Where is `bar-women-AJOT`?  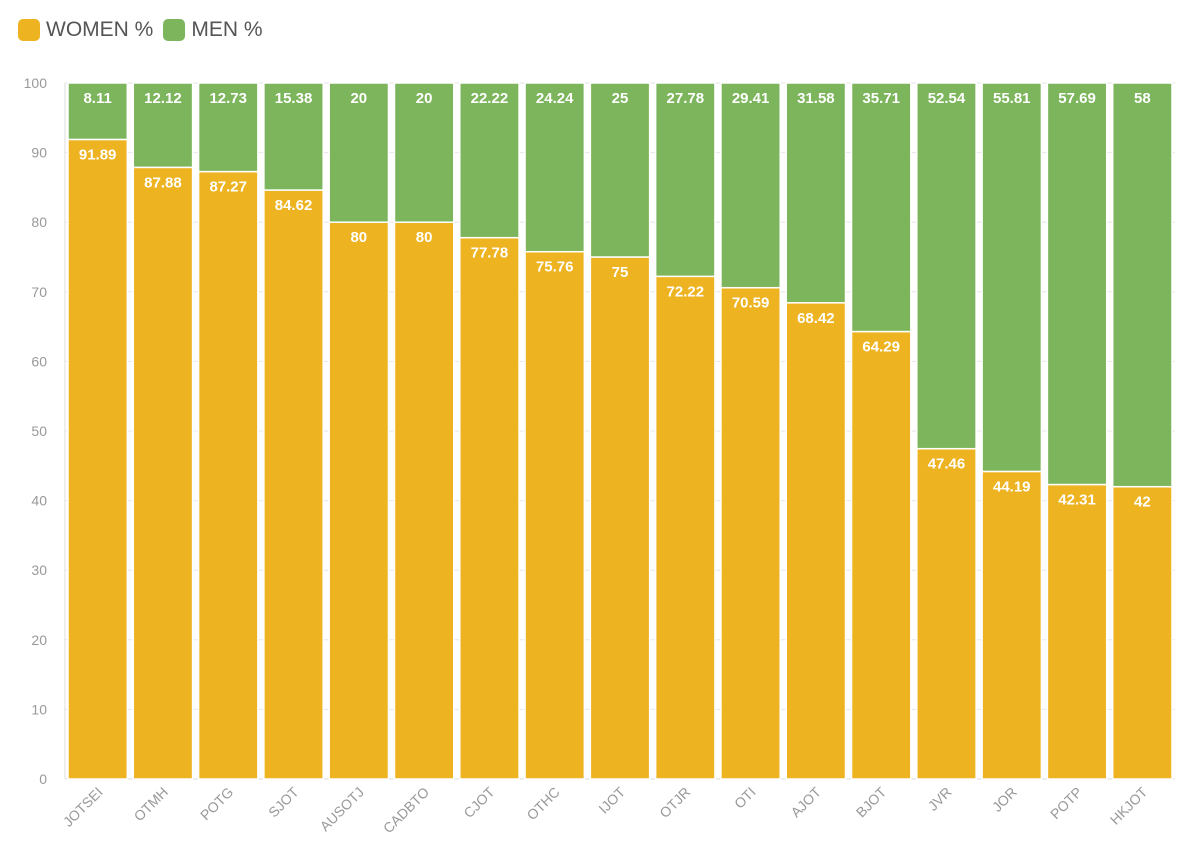
bar-women-AJOT is located at coordinates (816, 541).